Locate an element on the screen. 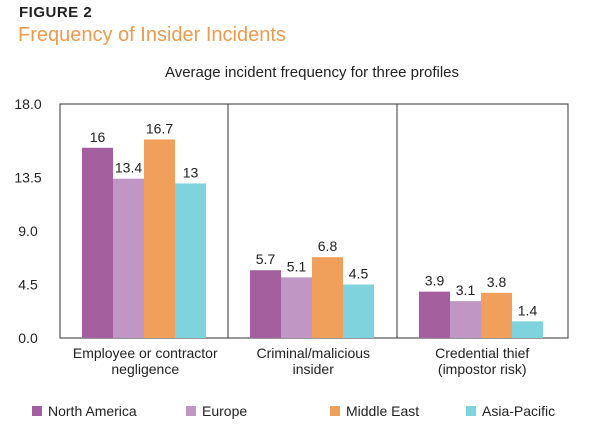  legend-label: Europe is located at coordinates (224, 411).